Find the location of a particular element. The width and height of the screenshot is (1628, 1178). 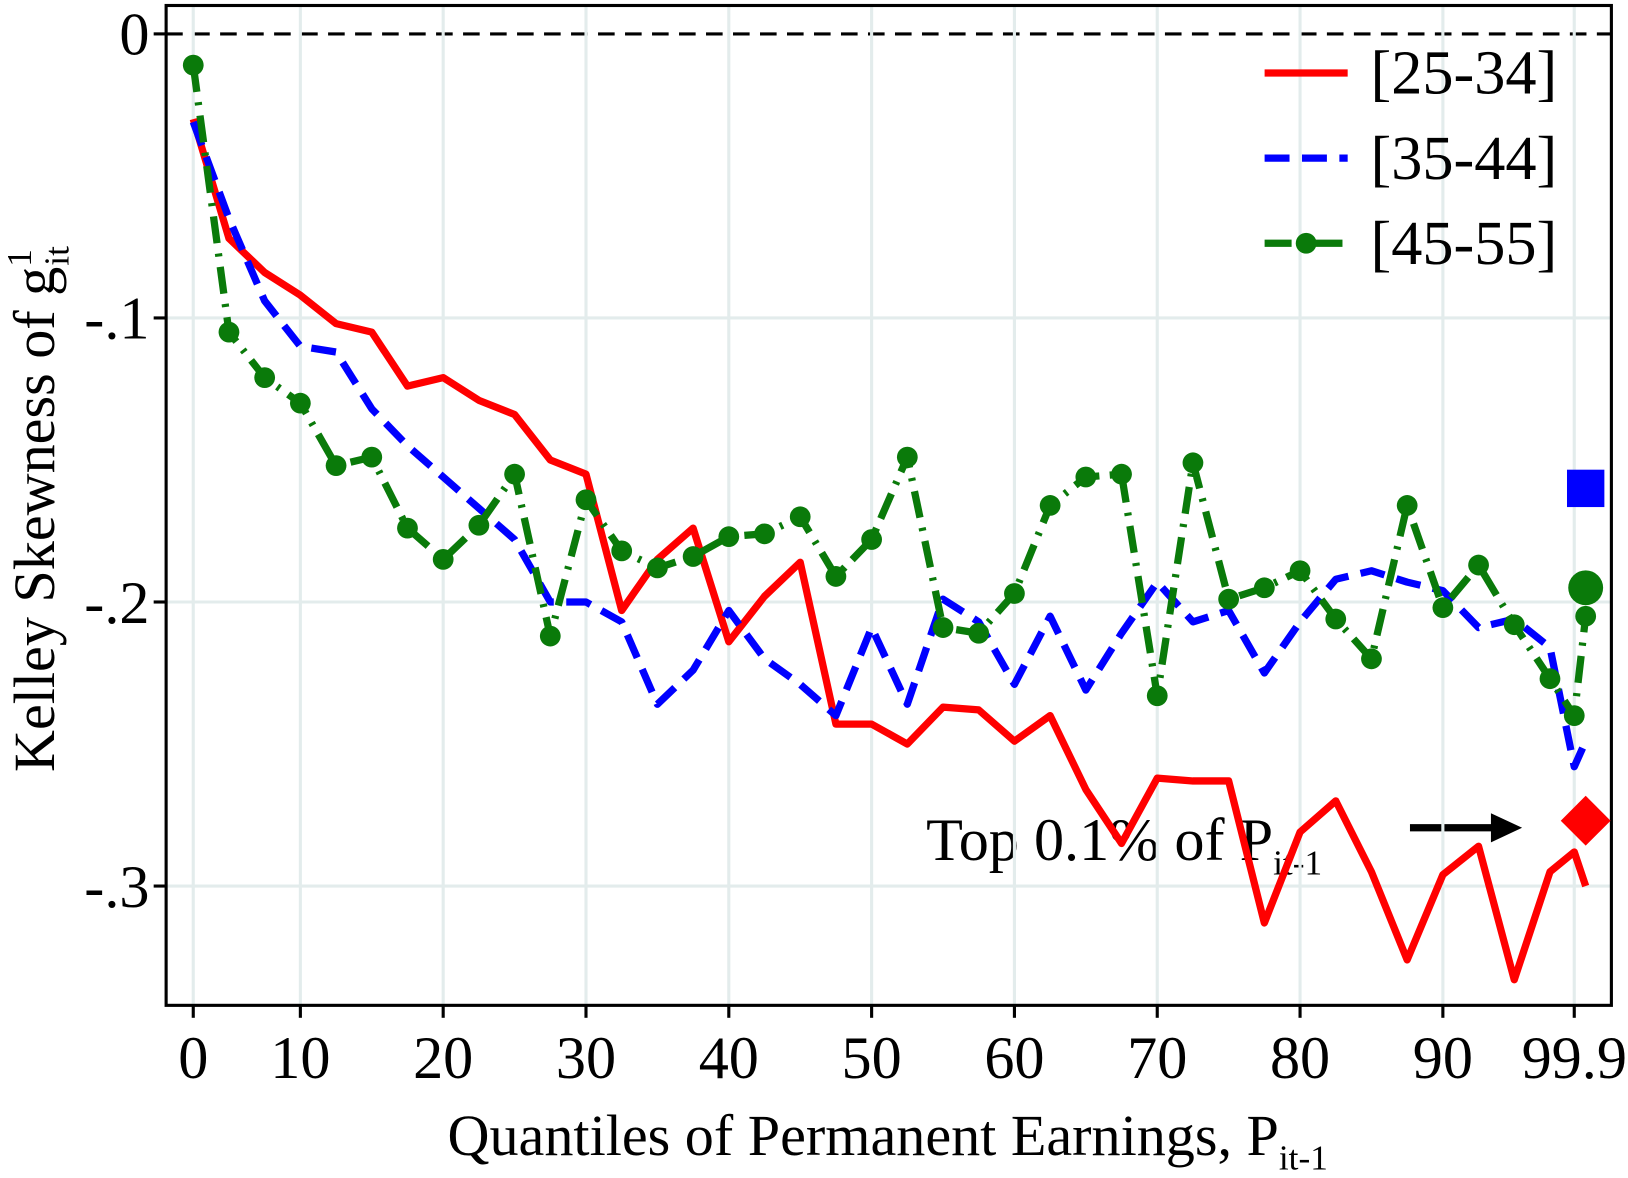

y-tick-label: -.2 is located at coordinates (116, 603).